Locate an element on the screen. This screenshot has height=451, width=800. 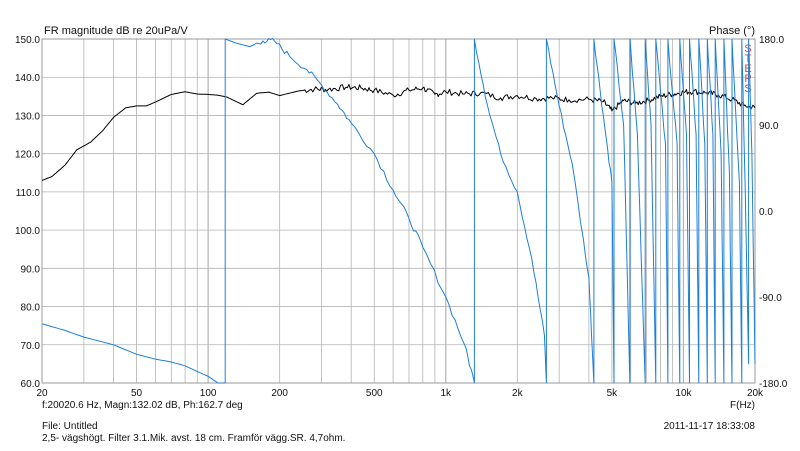
y2-tick-label: -90.0 is located at coordinates (770, 298).